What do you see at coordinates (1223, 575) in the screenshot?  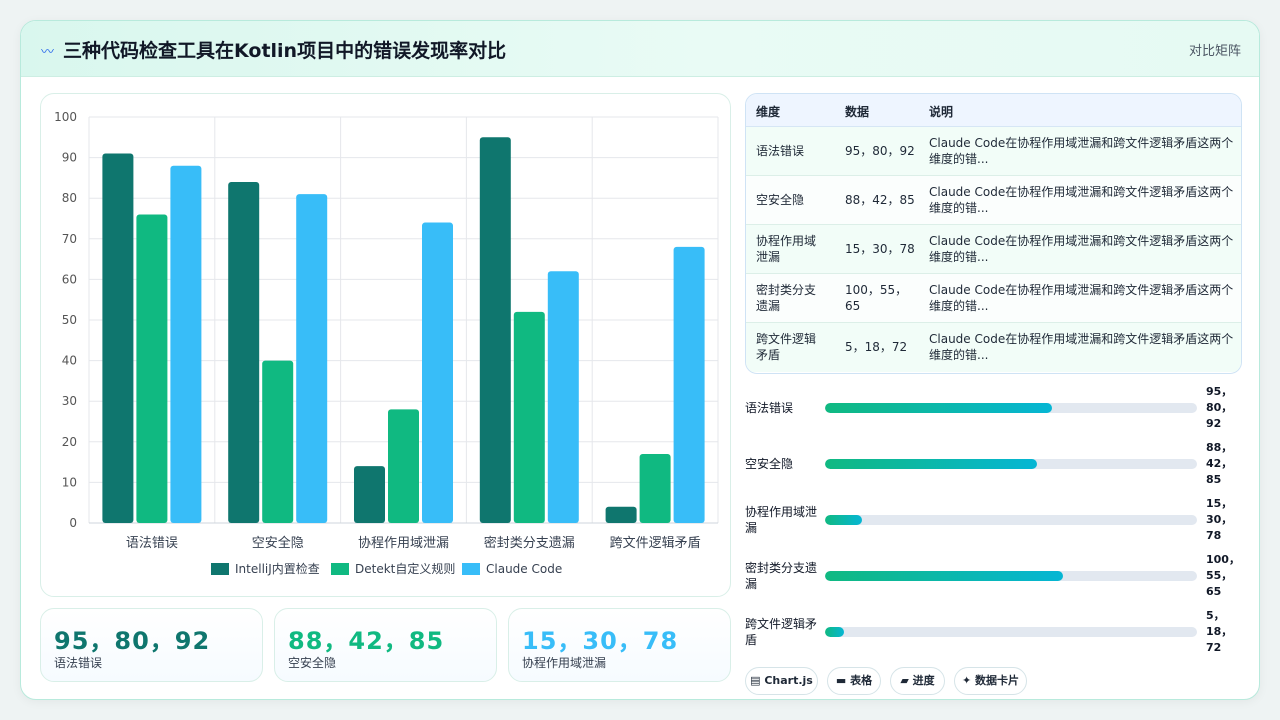 I see `progress-value: 100，55，65` at bounding box center [1223, 575].